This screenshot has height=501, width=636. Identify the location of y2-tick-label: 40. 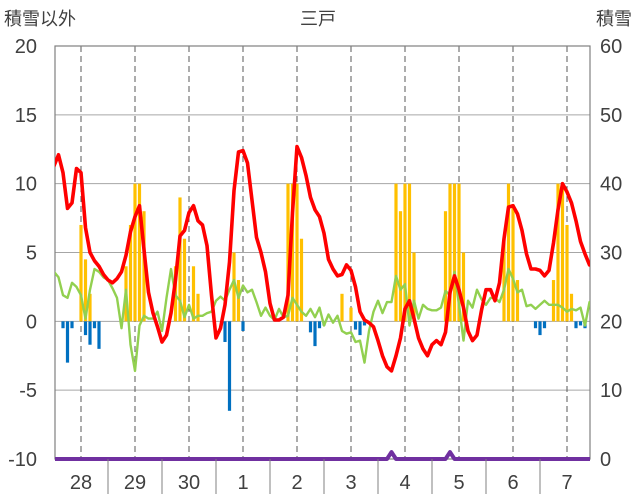
(611, 185).